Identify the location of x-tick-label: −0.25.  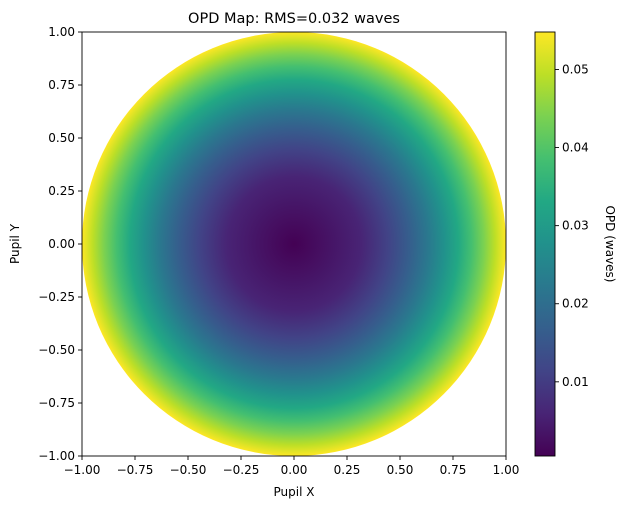
(241, 470).